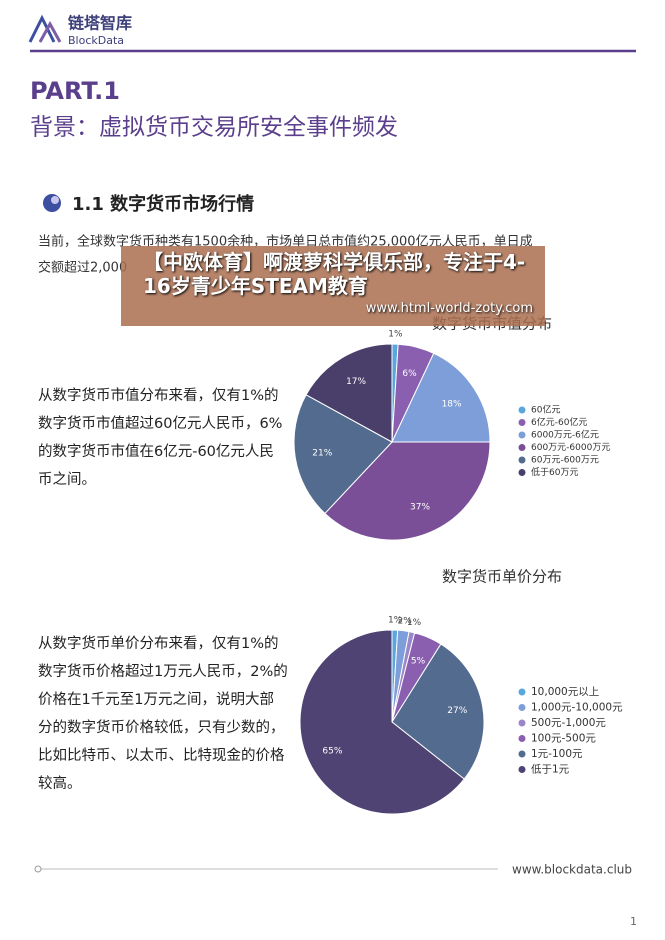  What do you see at coordinates (322, 454) in the screenshot?
I see `slice-label: 21%` at bounding box center [322, 454].